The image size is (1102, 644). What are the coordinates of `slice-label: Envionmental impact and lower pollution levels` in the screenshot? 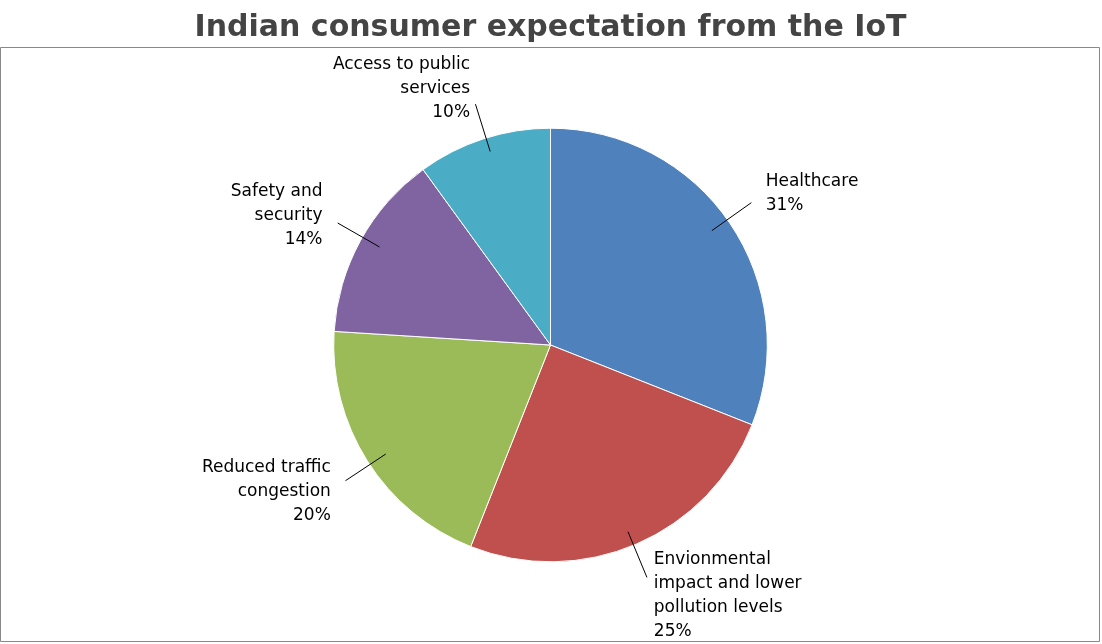 It's located at (727, 582).